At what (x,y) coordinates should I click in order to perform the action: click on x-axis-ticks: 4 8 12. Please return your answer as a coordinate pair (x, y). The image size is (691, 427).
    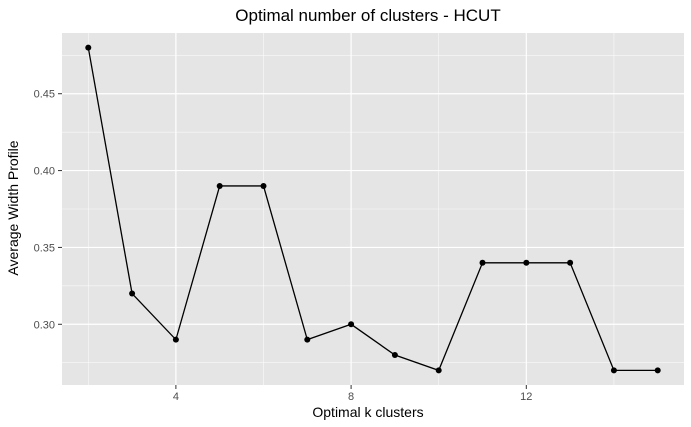
    Looking at the image, I should click on (352, 394).